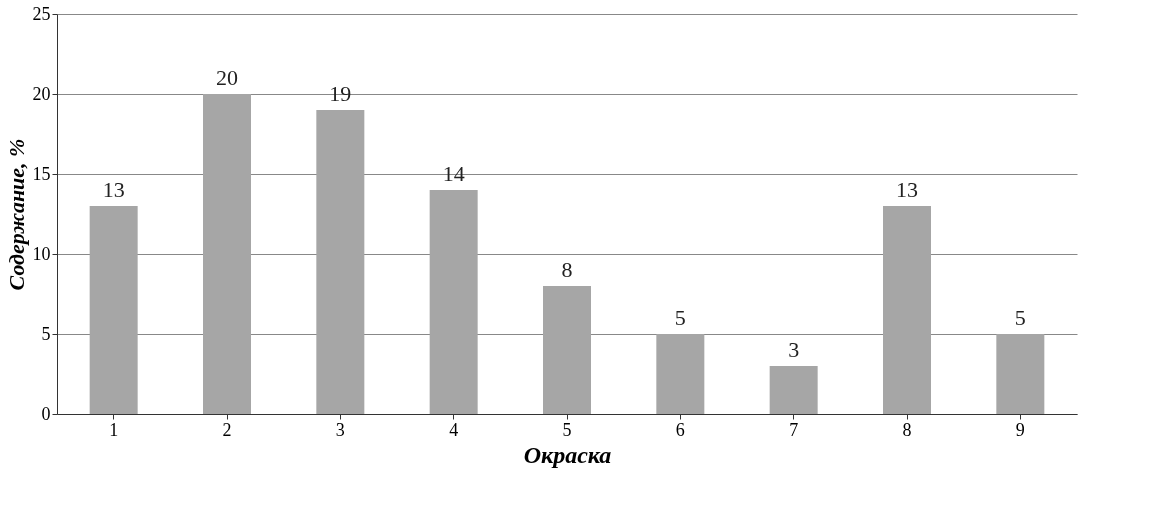  Describe the element at coordinates (114, 429) in the screenshot. I see `x-tick-label: 1` at that location.